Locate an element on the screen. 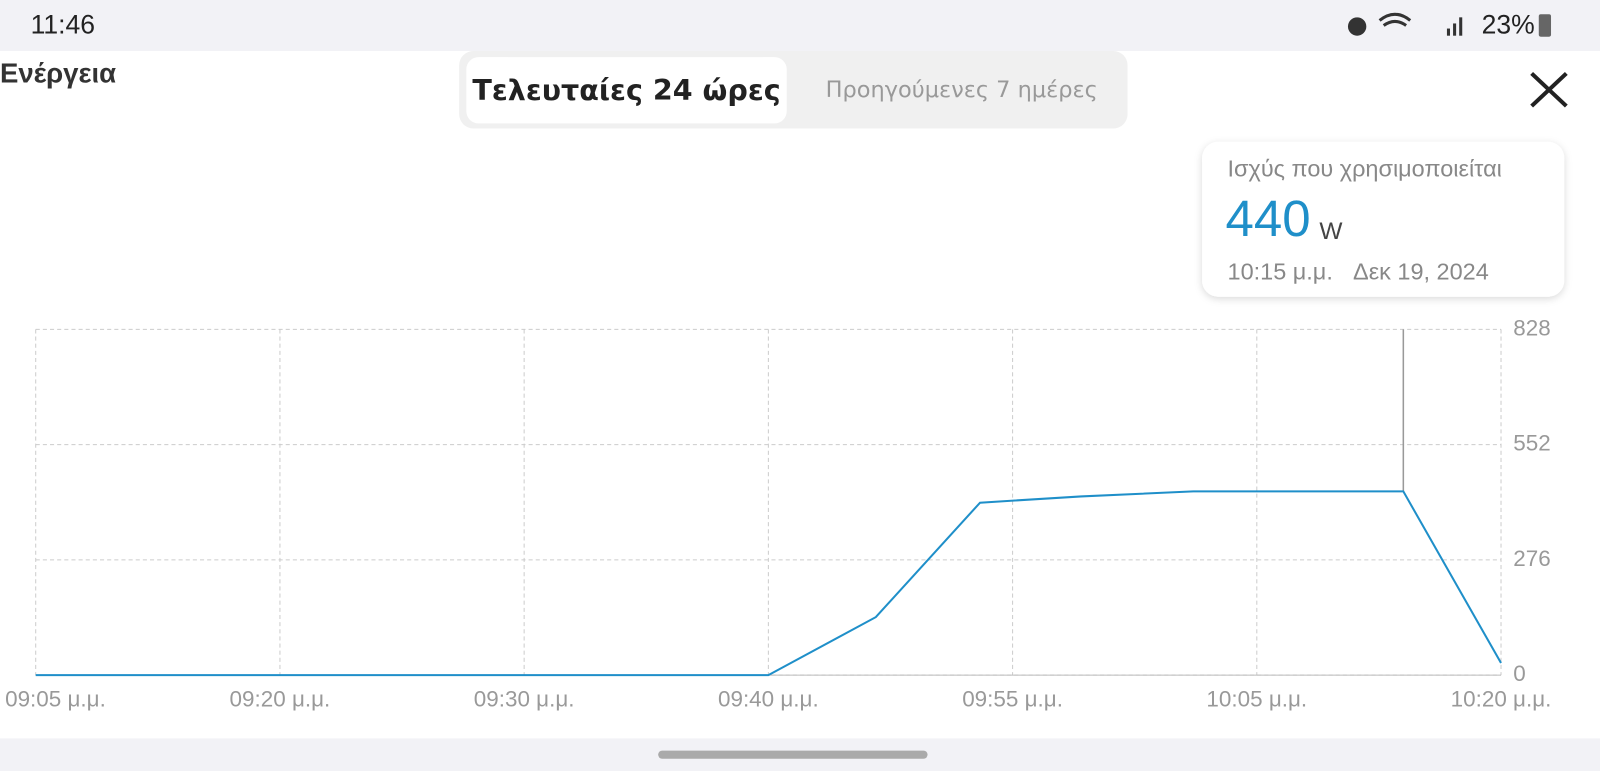 The width and height of the screenshot is (1600, 776). tooltip-unit: W is located at coordinates (1331, 231).